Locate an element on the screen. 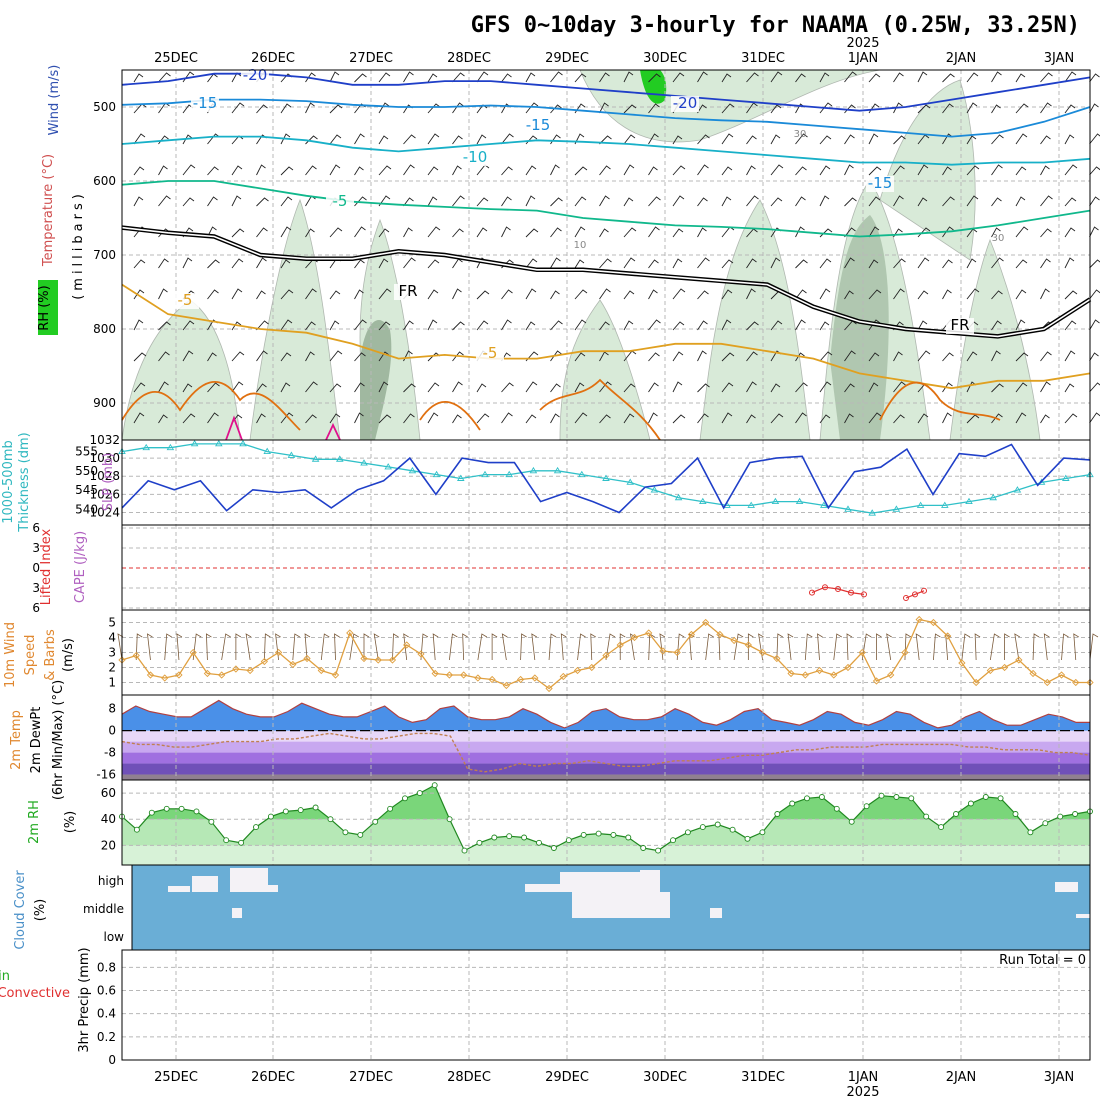 This screenshot has width=1100, height=1100. isotherm-label: FR is located at coordinates (407, 291).